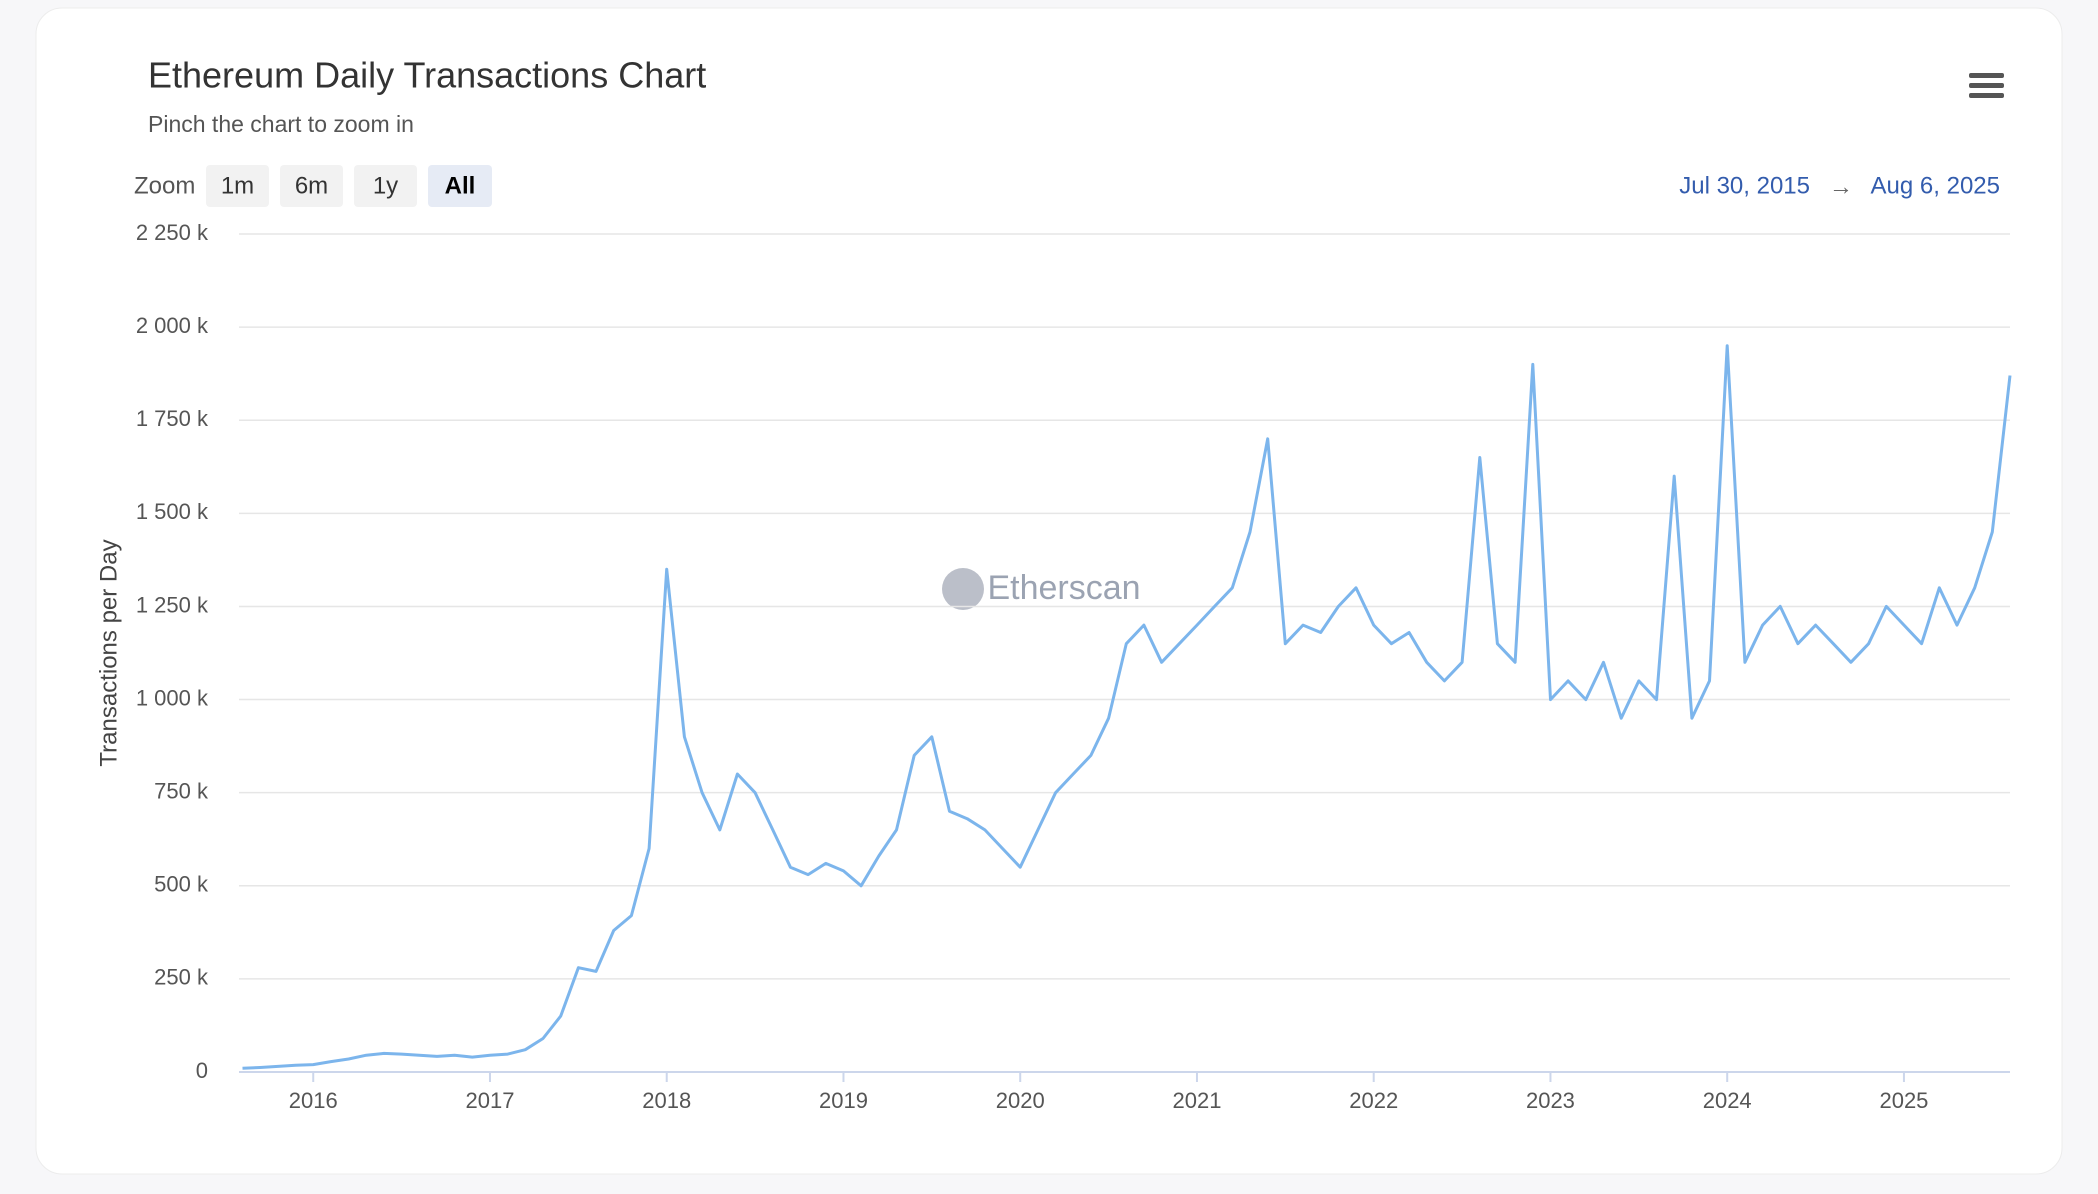 This screenshot has height=1194, width=2098. I want to click on x-tick-label: 2021, so click(1196, 1100).